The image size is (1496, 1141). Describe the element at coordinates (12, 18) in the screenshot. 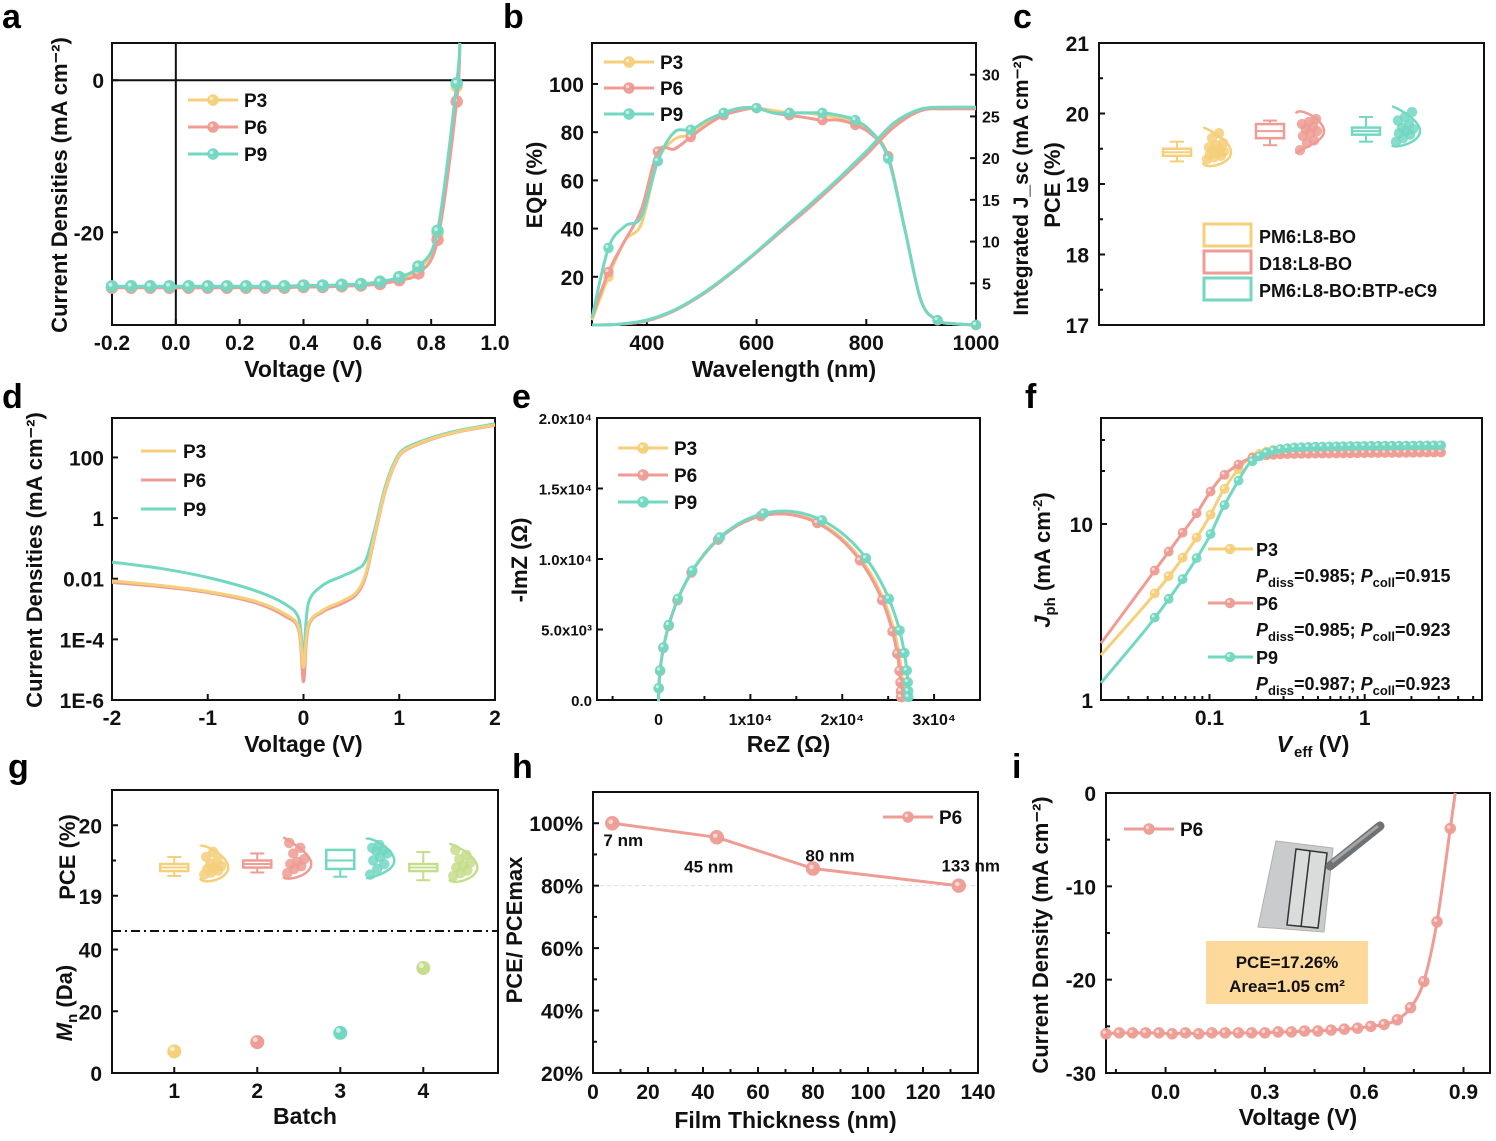

I see `panel-letter-a: a` at that location.